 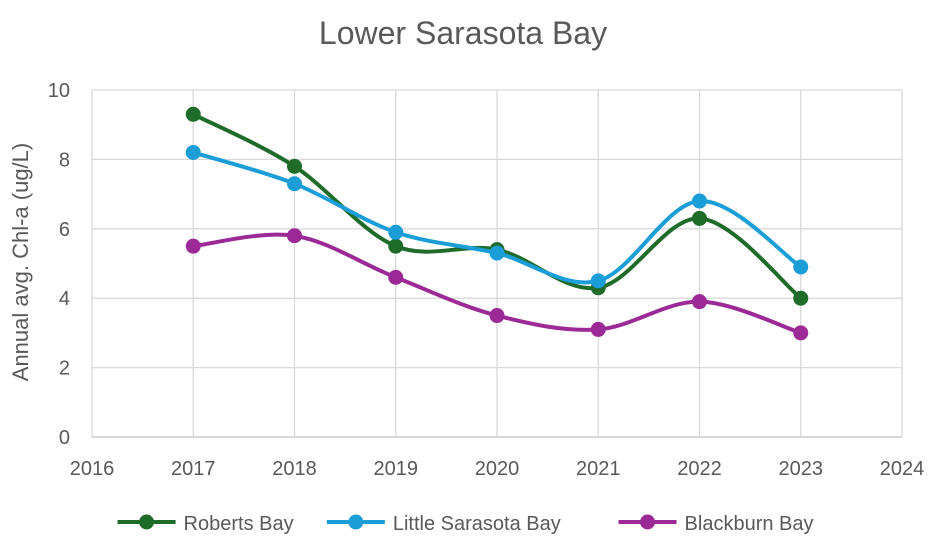 I want to click on legend-item: Blackburn Bay, so click(x=716, y=524).